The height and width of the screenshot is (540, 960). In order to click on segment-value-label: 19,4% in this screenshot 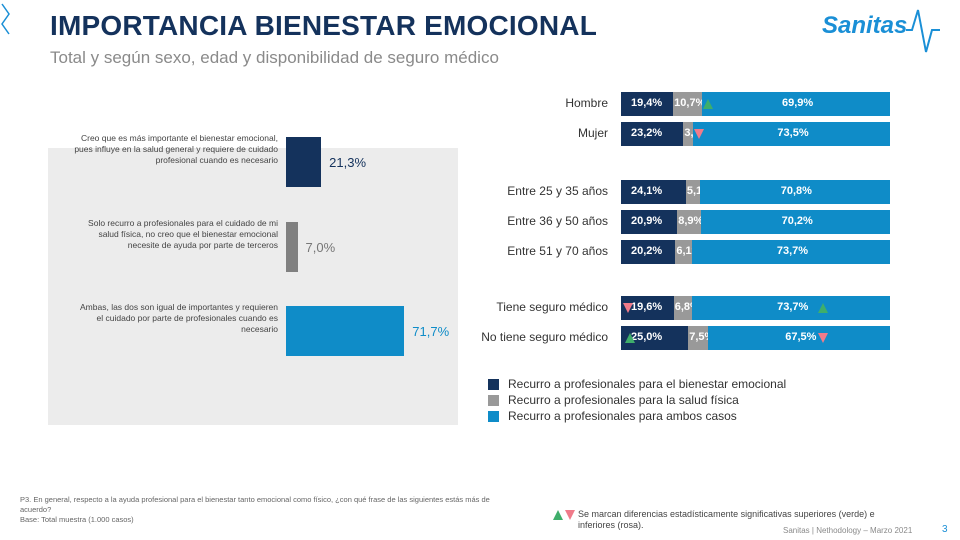, I will do `click(647, 103)`.